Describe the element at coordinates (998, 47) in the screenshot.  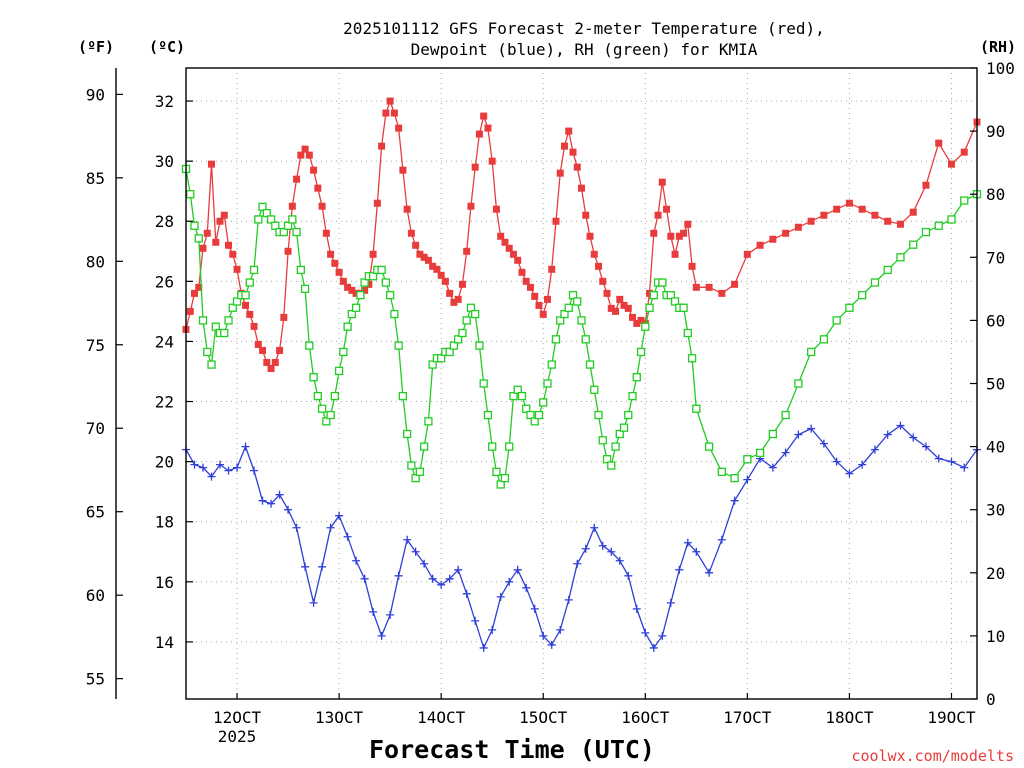
I see `rh-unit-label: (RH)` at that location.